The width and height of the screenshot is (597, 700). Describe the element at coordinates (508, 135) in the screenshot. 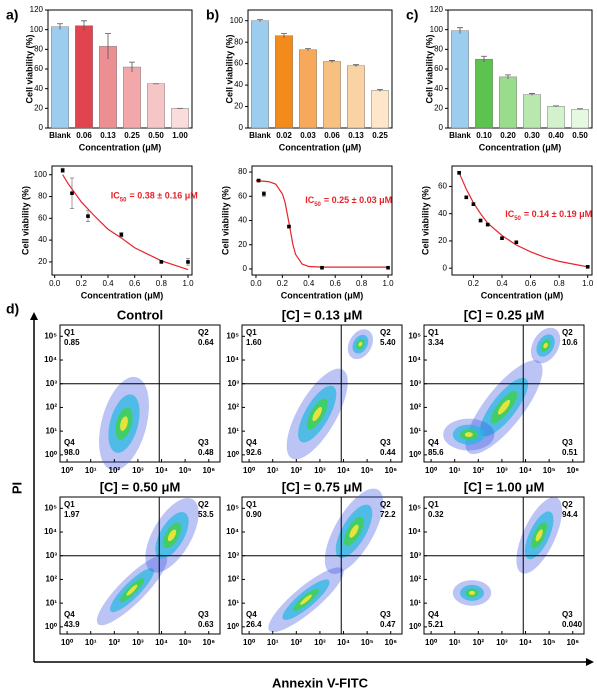

I see `x-tick-label: 0.20` at that location.